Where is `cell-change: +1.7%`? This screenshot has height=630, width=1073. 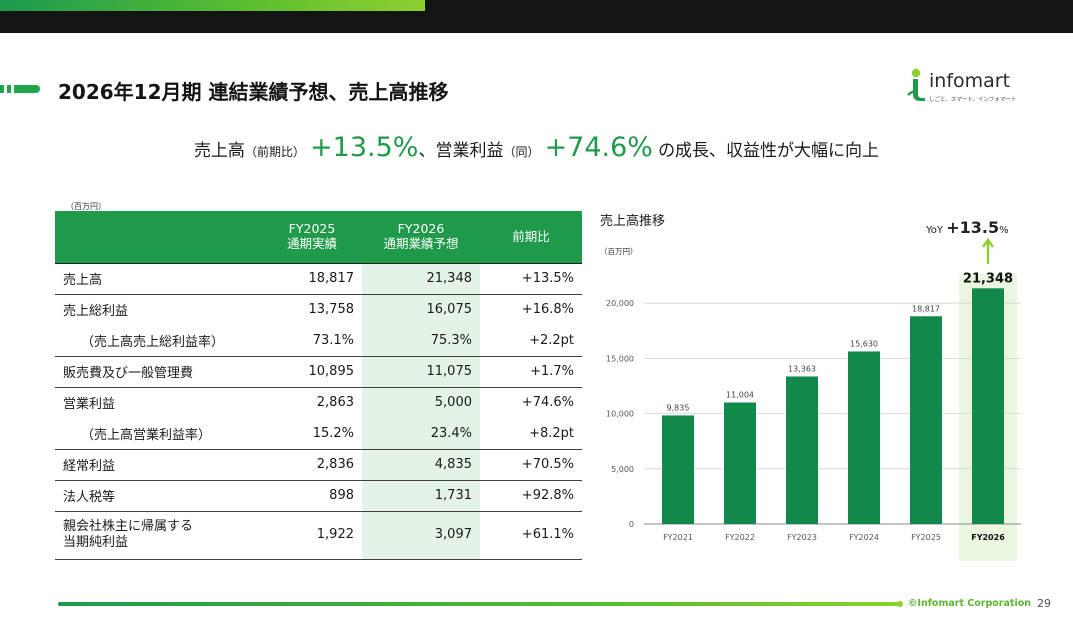 cell-change: +1.7% is located at coordinates (531, 372).